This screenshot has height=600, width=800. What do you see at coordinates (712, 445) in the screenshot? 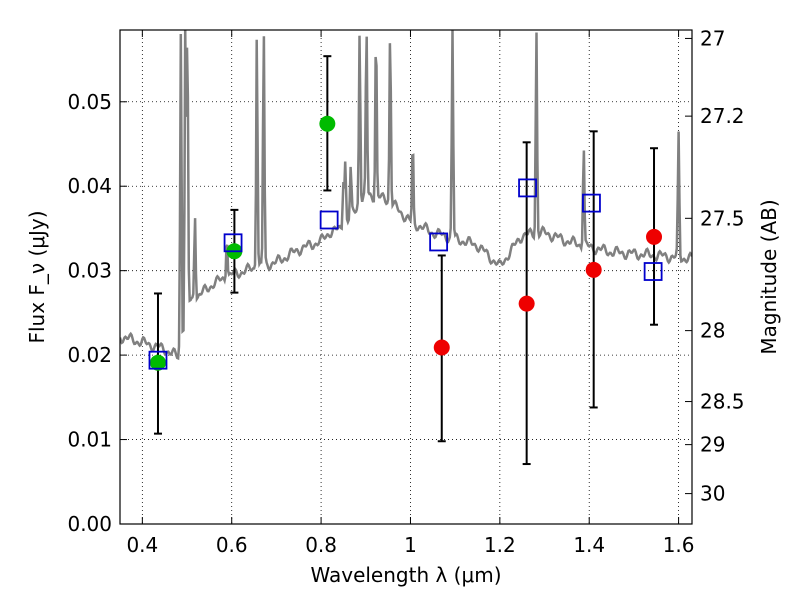
I see `mag-tick-label: 29` at bounding box center [712, 445].